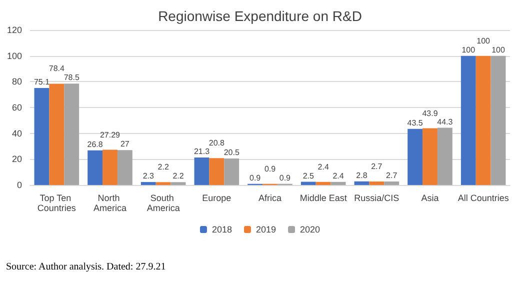 Image resolution: width=520 pixels, height=281 pixels. I want to click on data-label: 2.5, so click(308, 175).